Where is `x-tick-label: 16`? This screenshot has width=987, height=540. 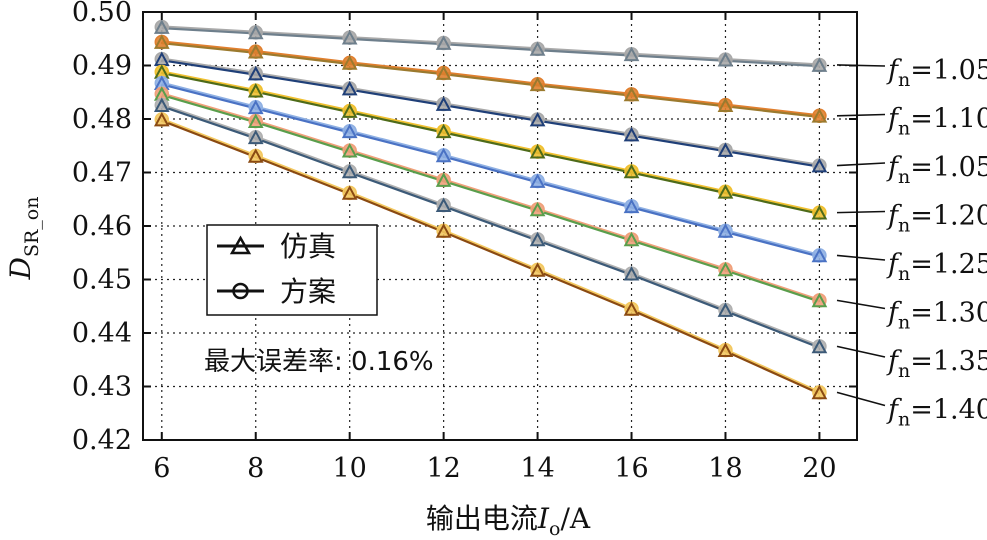
x-tick-label: 16 is located at coordinates (631, 468).